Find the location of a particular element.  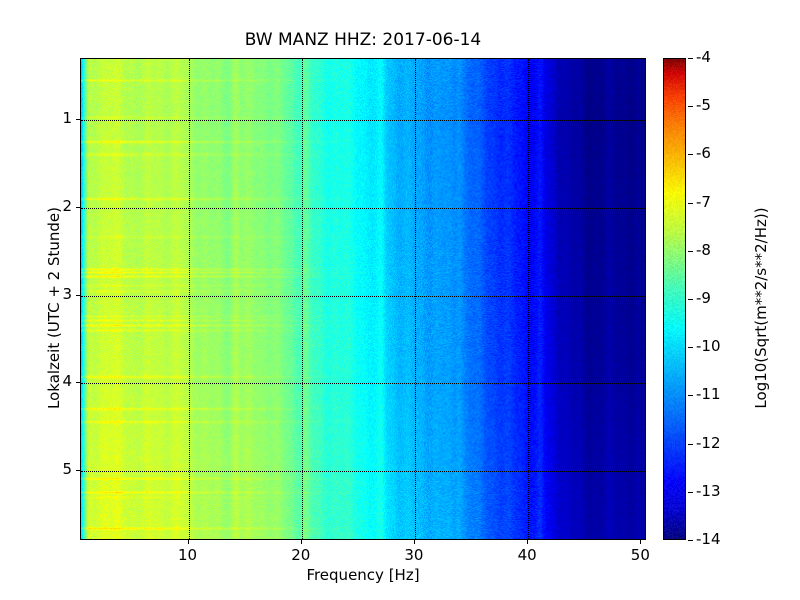

x-axis-label: Frequency [Hz] is located at coordinates (363, 575).